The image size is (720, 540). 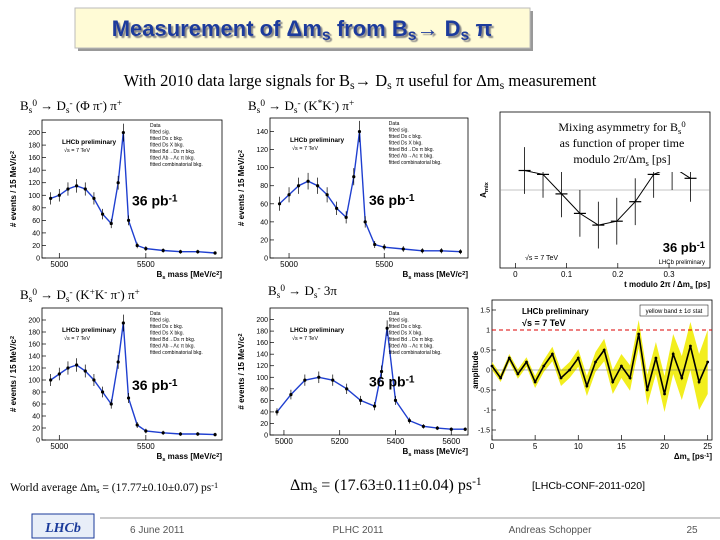 What do you see at coordinates (410, 198) in the screenshot?
I see `luminosity-part: -1` at bounding box center [410, 198].